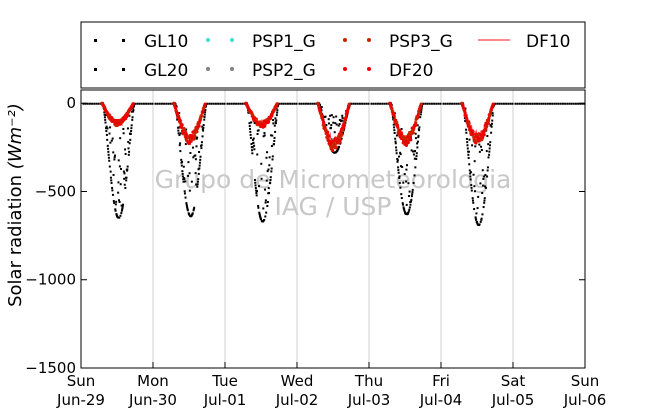  Describe the element at coordinates (55, 191) in the screenshot. I see `y-tick-label: −500` at that location.